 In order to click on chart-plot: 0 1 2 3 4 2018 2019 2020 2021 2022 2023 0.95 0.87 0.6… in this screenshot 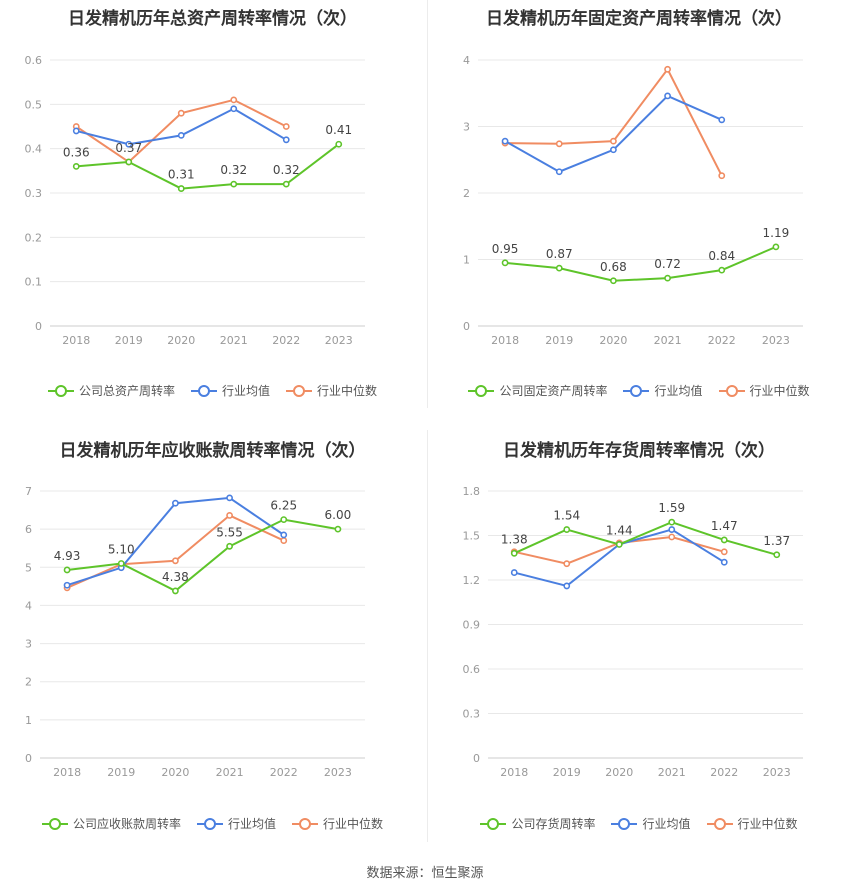, I will do `click(633, 200)`.